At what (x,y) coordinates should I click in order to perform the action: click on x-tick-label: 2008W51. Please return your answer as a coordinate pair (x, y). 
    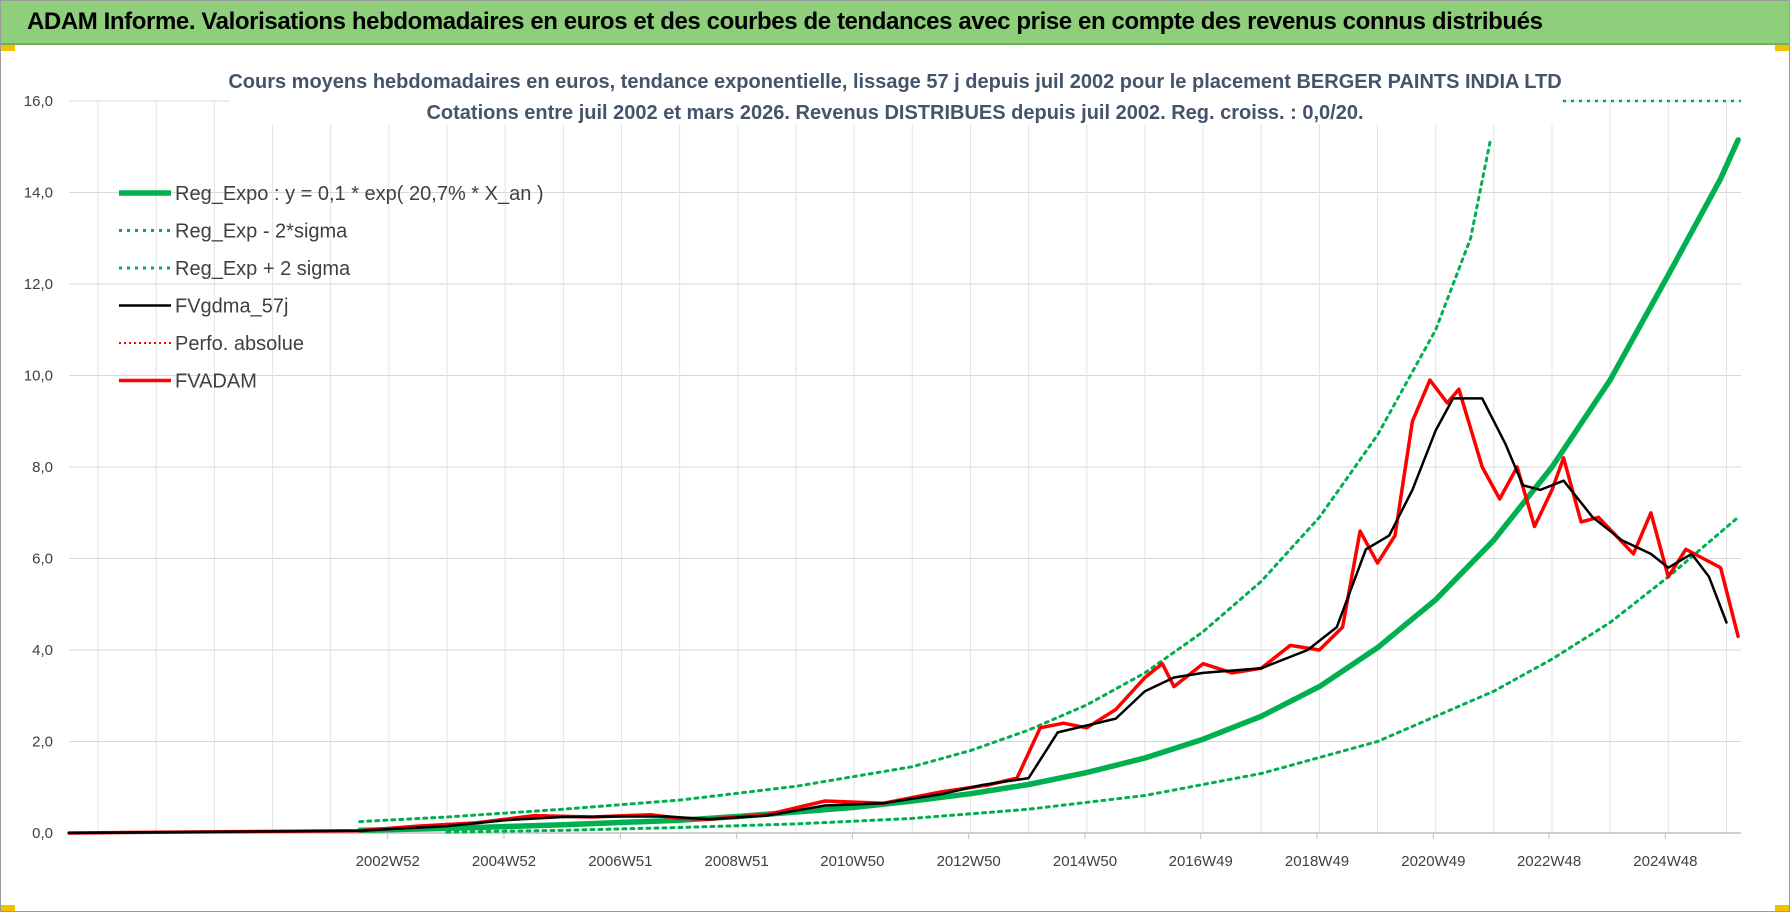
    Looking at the image, I should click on (737, 861).